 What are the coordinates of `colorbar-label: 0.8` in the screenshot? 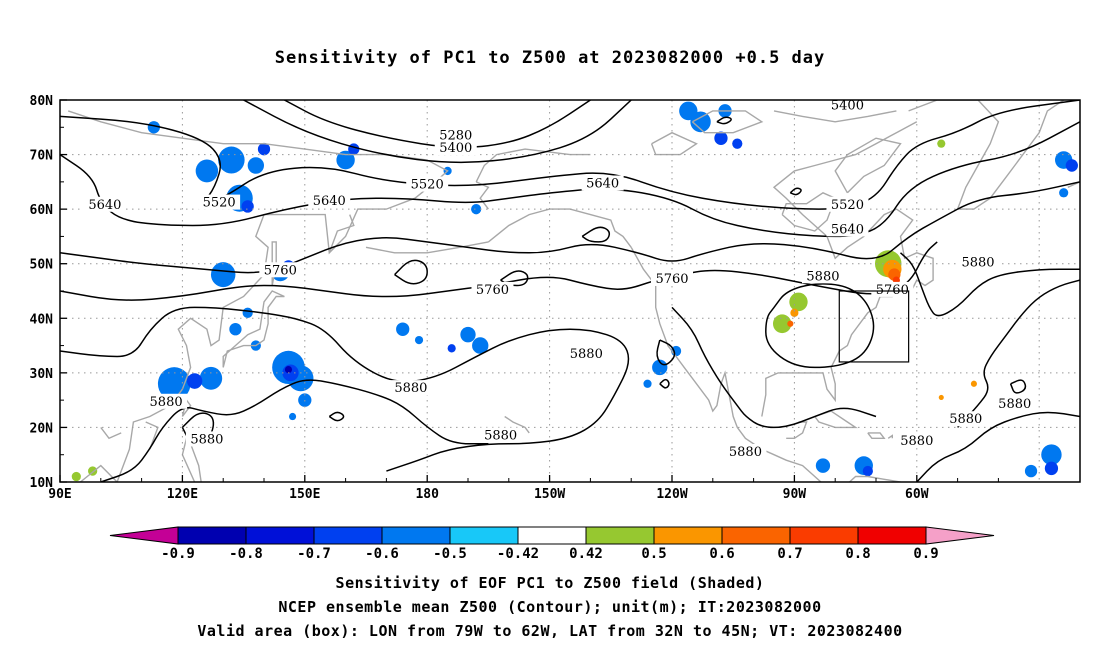 It's located at (857, 553).